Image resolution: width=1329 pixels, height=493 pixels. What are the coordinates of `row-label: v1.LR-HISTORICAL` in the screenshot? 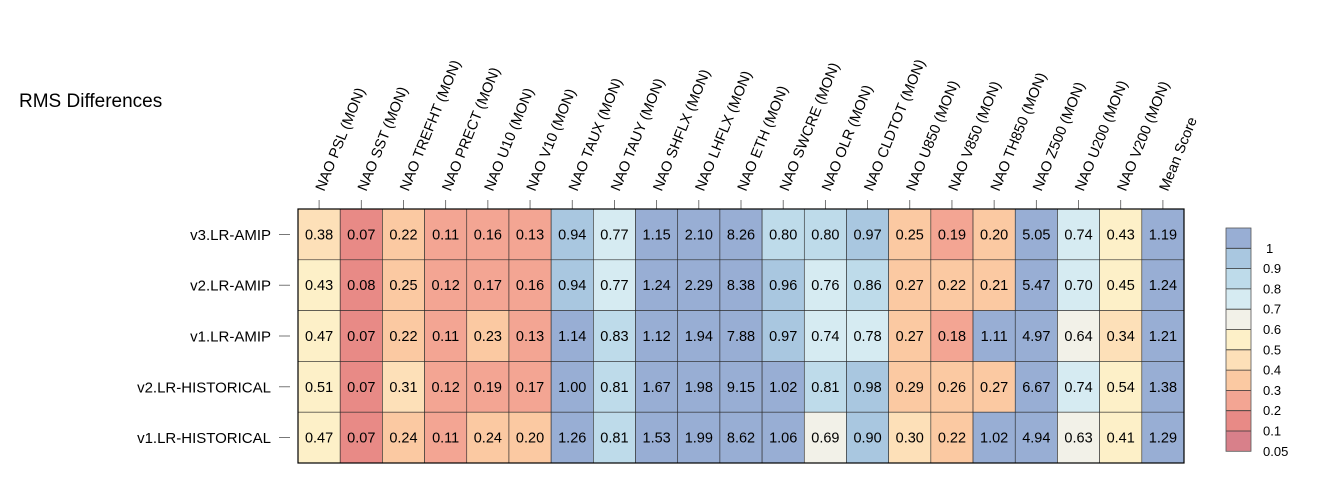 It's located at (204, 438).